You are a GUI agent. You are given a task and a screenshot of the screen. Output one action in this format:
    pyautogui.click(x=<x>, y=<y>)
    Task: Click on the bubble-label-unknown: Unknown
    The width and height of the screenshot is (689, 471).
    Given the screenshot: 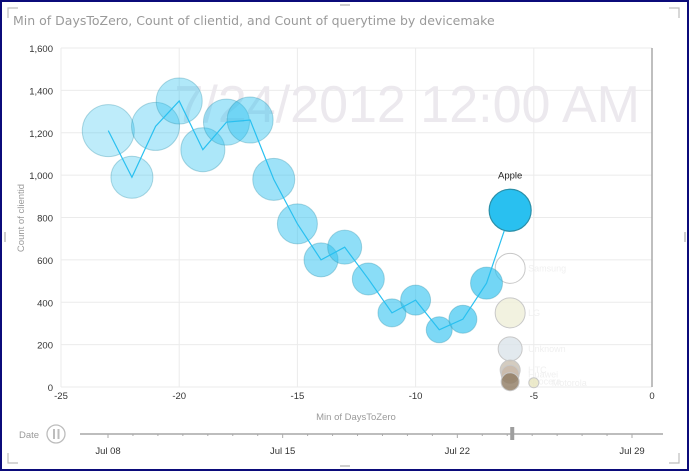 What is the action you would take?
    pyautogui.click(x=547, y=349)
    